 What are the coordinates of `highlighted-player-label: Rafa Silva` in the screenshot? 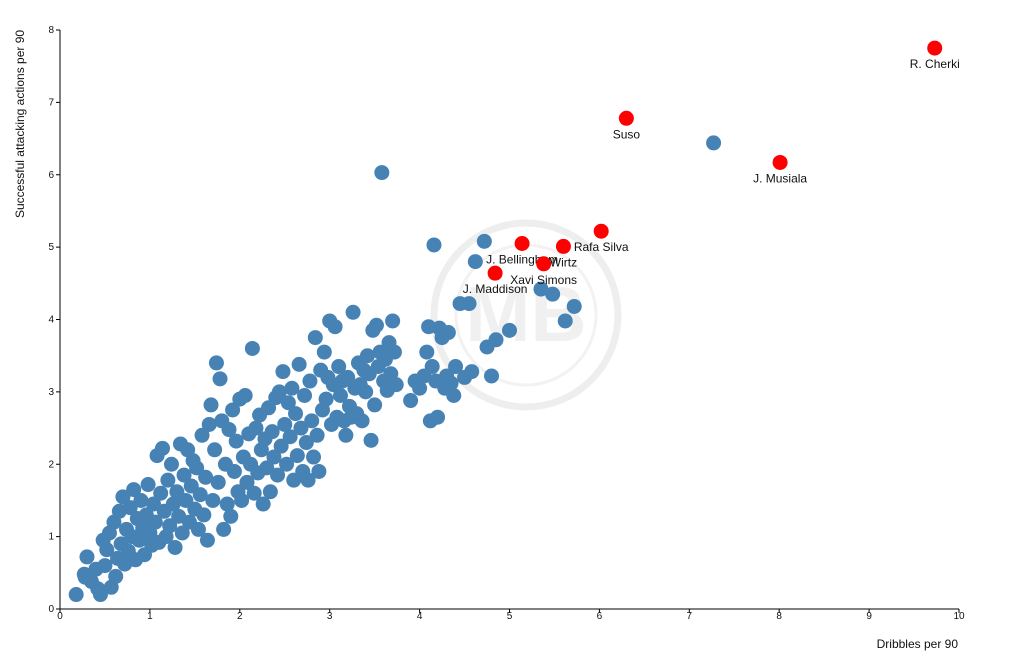 It's located at (601, 247).